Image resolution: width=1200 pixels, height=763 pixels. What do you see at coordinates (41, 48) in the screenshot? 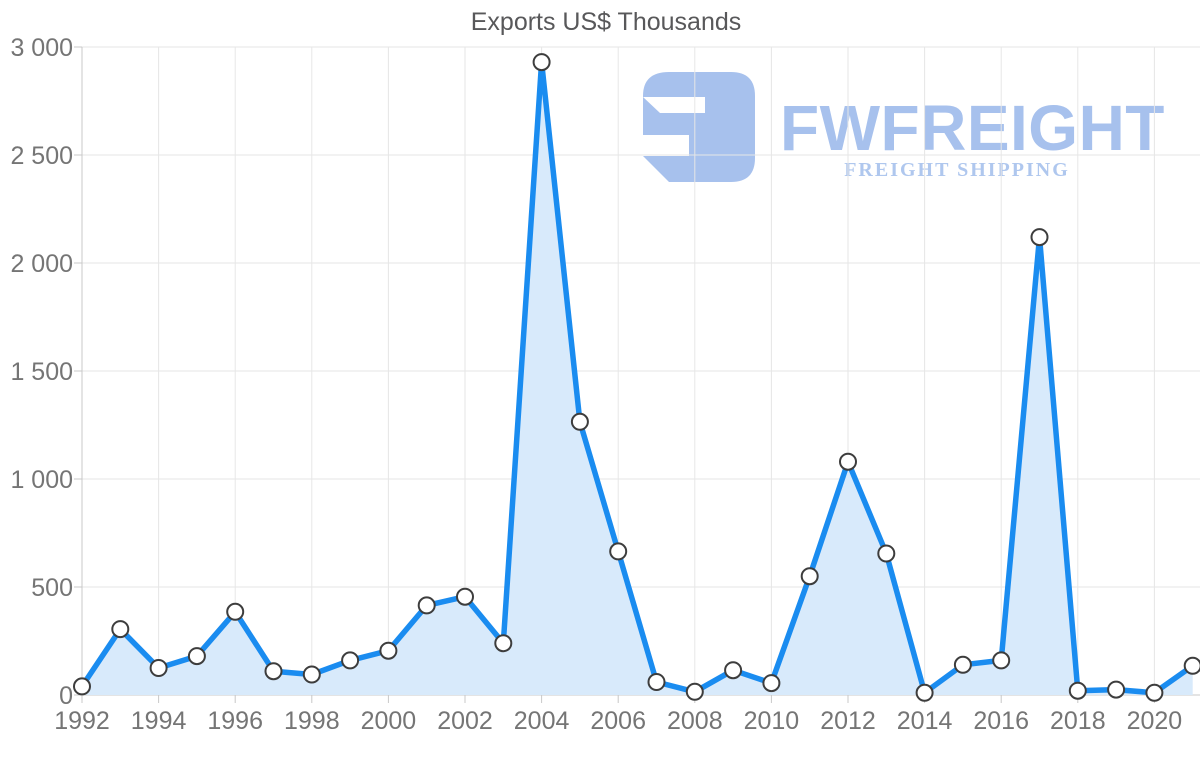
I see `y-axis-label: 3 000` at bounding box center [41, 48].